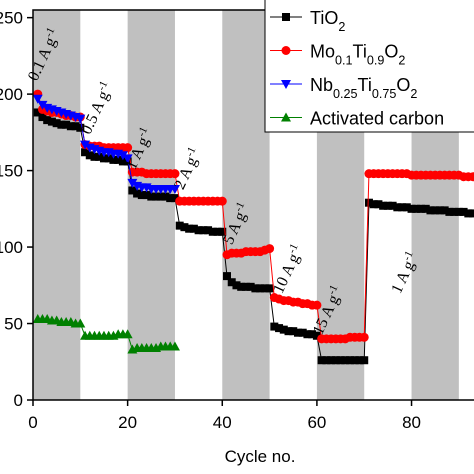 The width and height of the screenshot is (474, 474). What do you see at coordinates (11, 247) in the screenshot?
I see `y-tick-label: 100` at bounding box center [11, 247].